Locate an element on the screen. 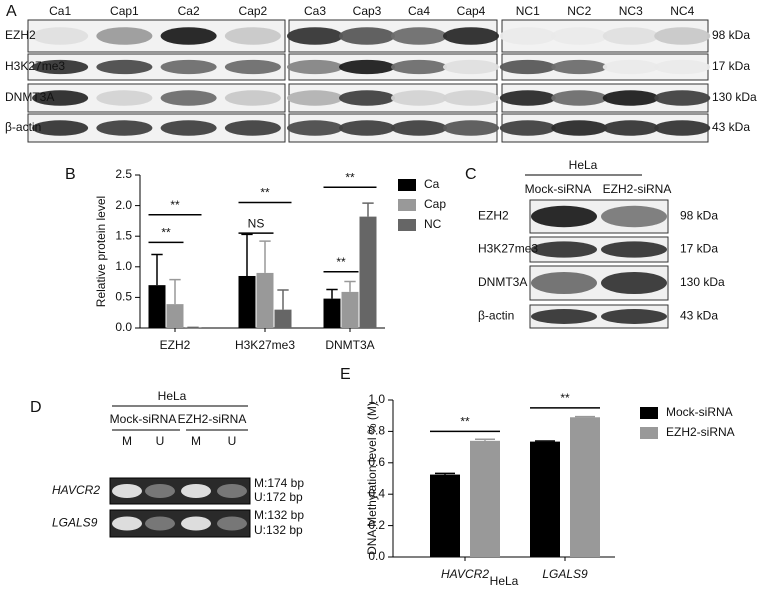 The image size is (765, 592). y-axis-label: DNA Methylation level % (M) is located at coordinates (372, 478).